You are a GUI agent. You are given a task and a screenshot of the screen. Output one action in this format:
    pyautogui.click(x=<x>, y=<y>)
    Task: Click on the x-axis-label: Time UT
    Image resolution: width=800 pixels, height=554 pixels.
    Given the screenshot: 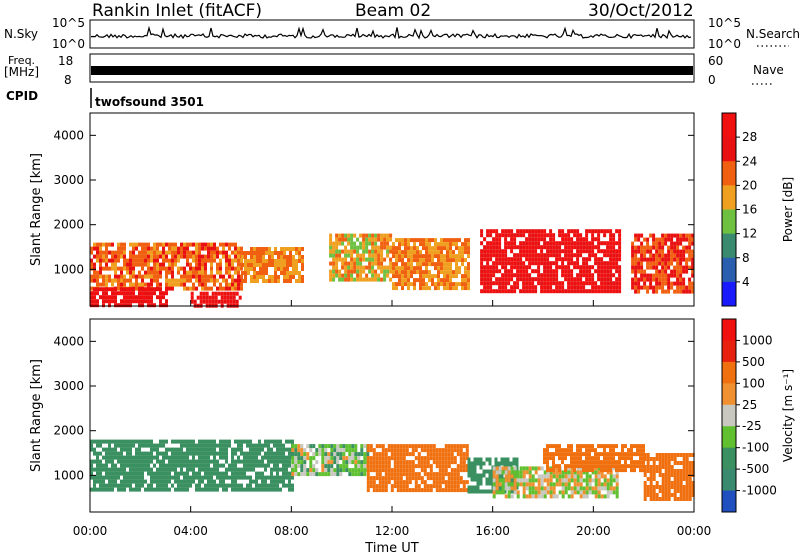 What is the action you would take?
    pyautogui.click(x=391, y=547)
    